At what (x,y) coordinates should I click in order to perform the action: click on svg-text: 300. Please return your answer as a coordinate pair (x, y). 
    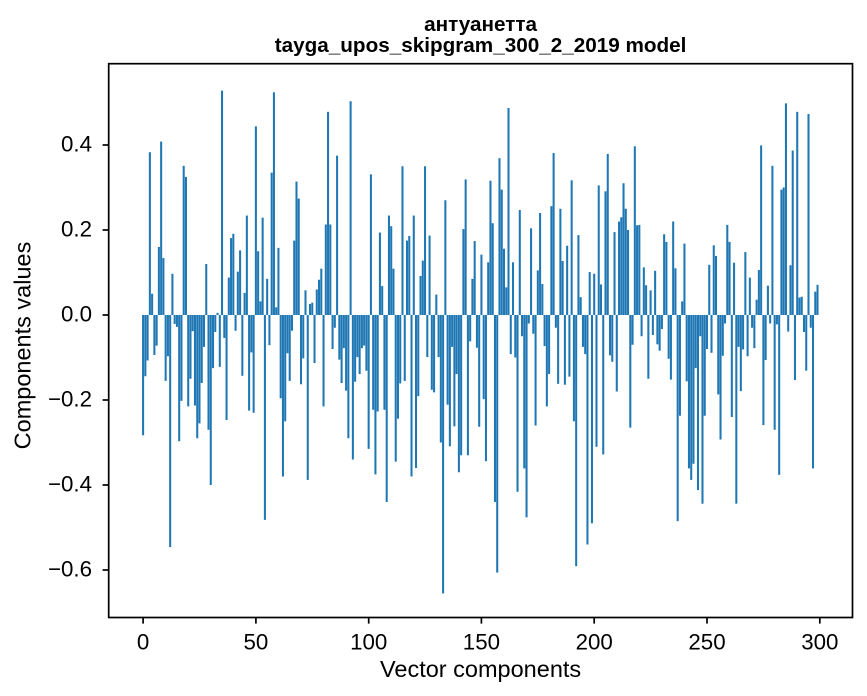
    Looking at the image, I should click on (819, 641).